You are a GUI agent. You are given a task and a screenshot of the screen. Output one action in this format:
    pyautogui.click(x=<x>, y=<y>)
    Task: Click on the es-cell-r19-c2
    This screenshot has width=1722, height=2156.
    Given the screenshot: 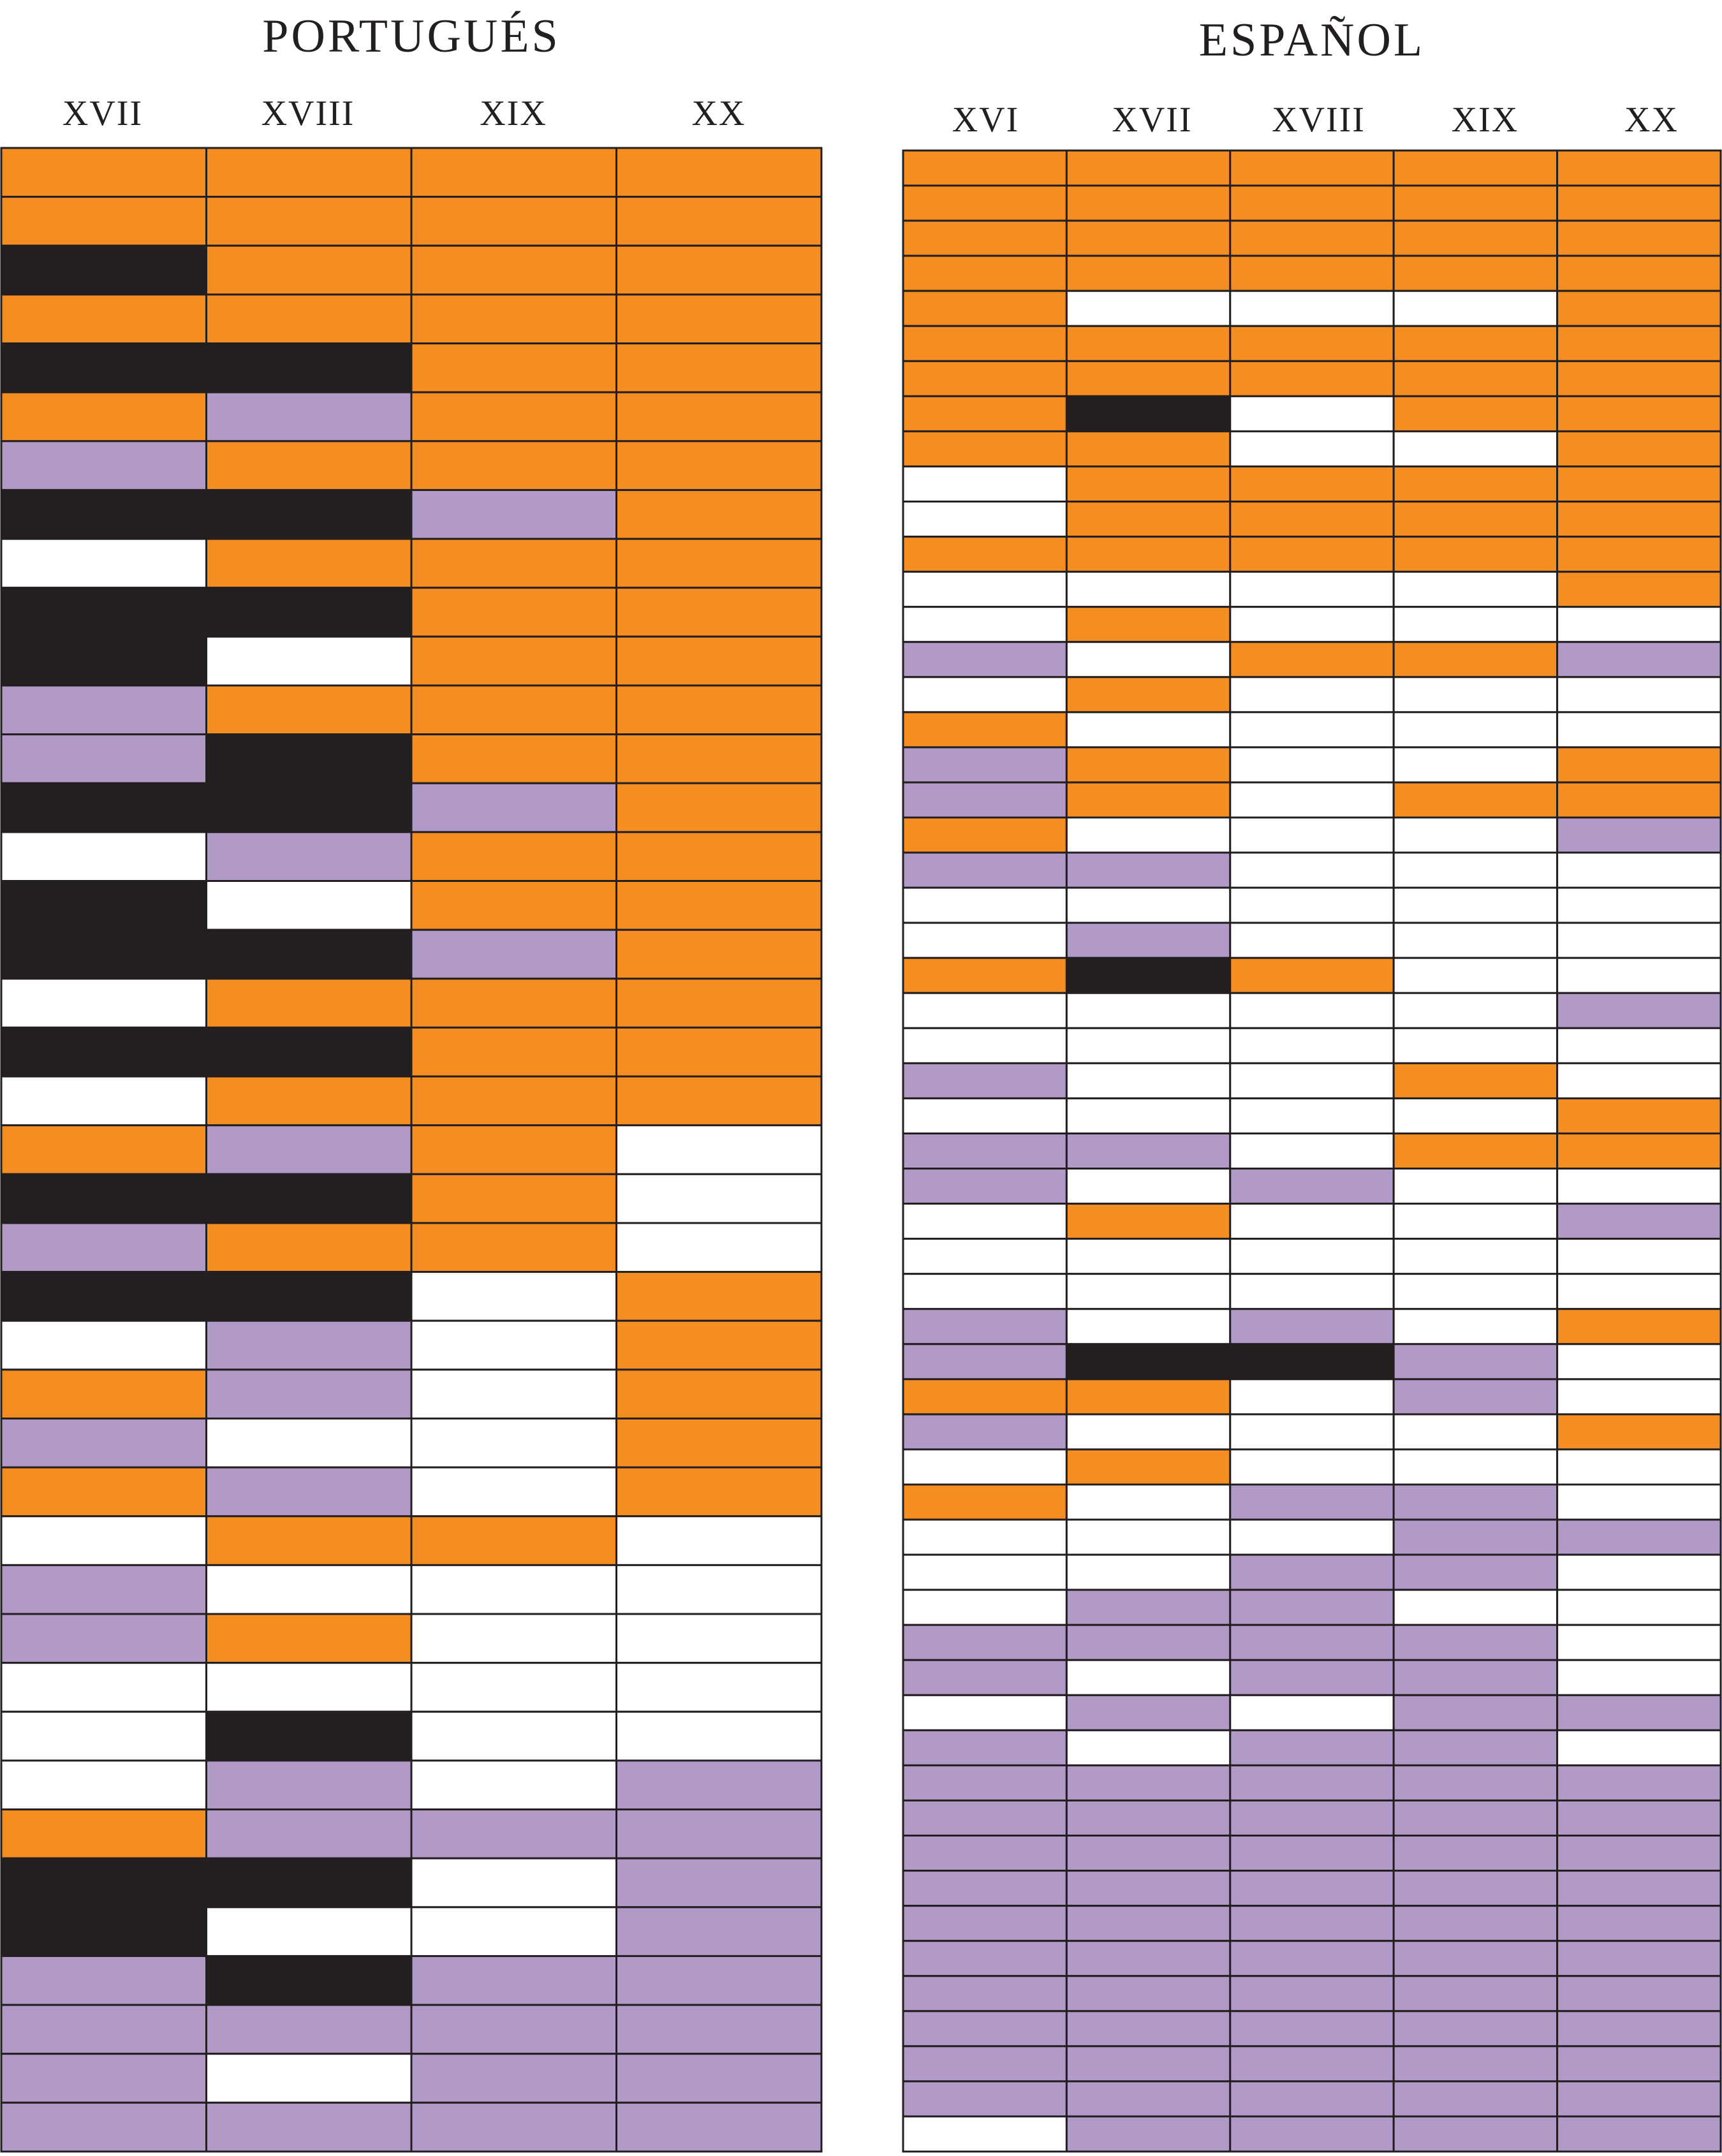 What is the action you would take?
    pyautogui.click(x=1148, y=800)
    